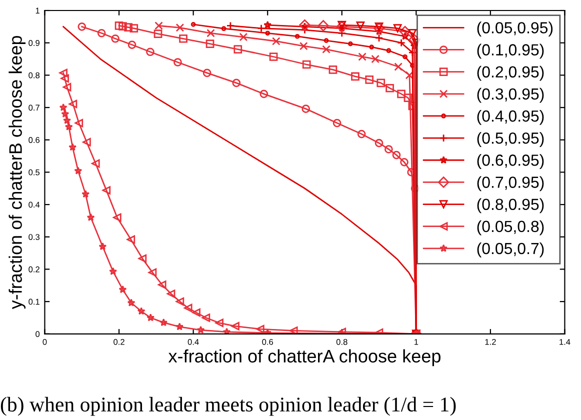 The width and height of the screenshot is (581, 420). Describe the element at coordinates (268, 341) in the screenshot. I see `x-tick-label: 0.6` at that location.